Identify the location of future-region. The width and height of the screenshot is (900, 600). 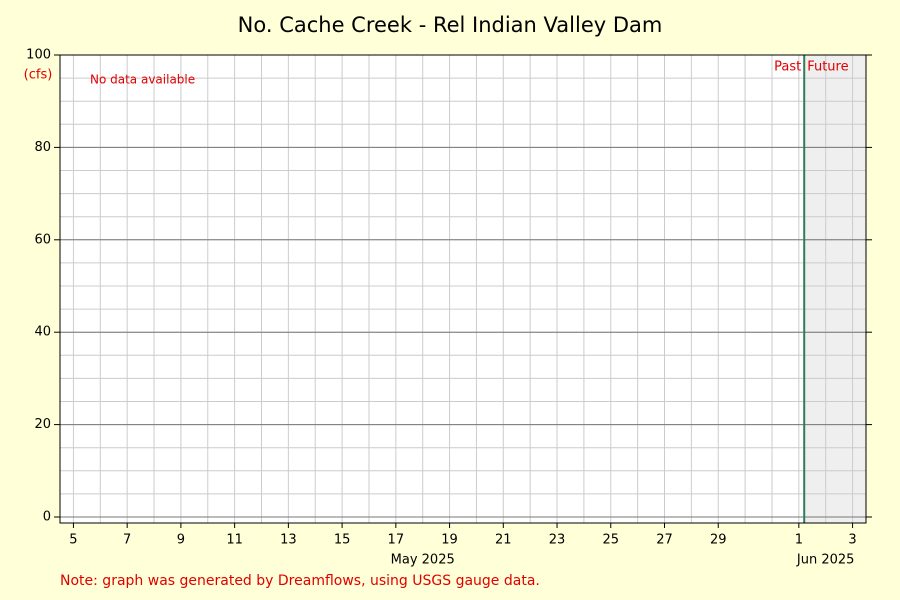
(835, 289).